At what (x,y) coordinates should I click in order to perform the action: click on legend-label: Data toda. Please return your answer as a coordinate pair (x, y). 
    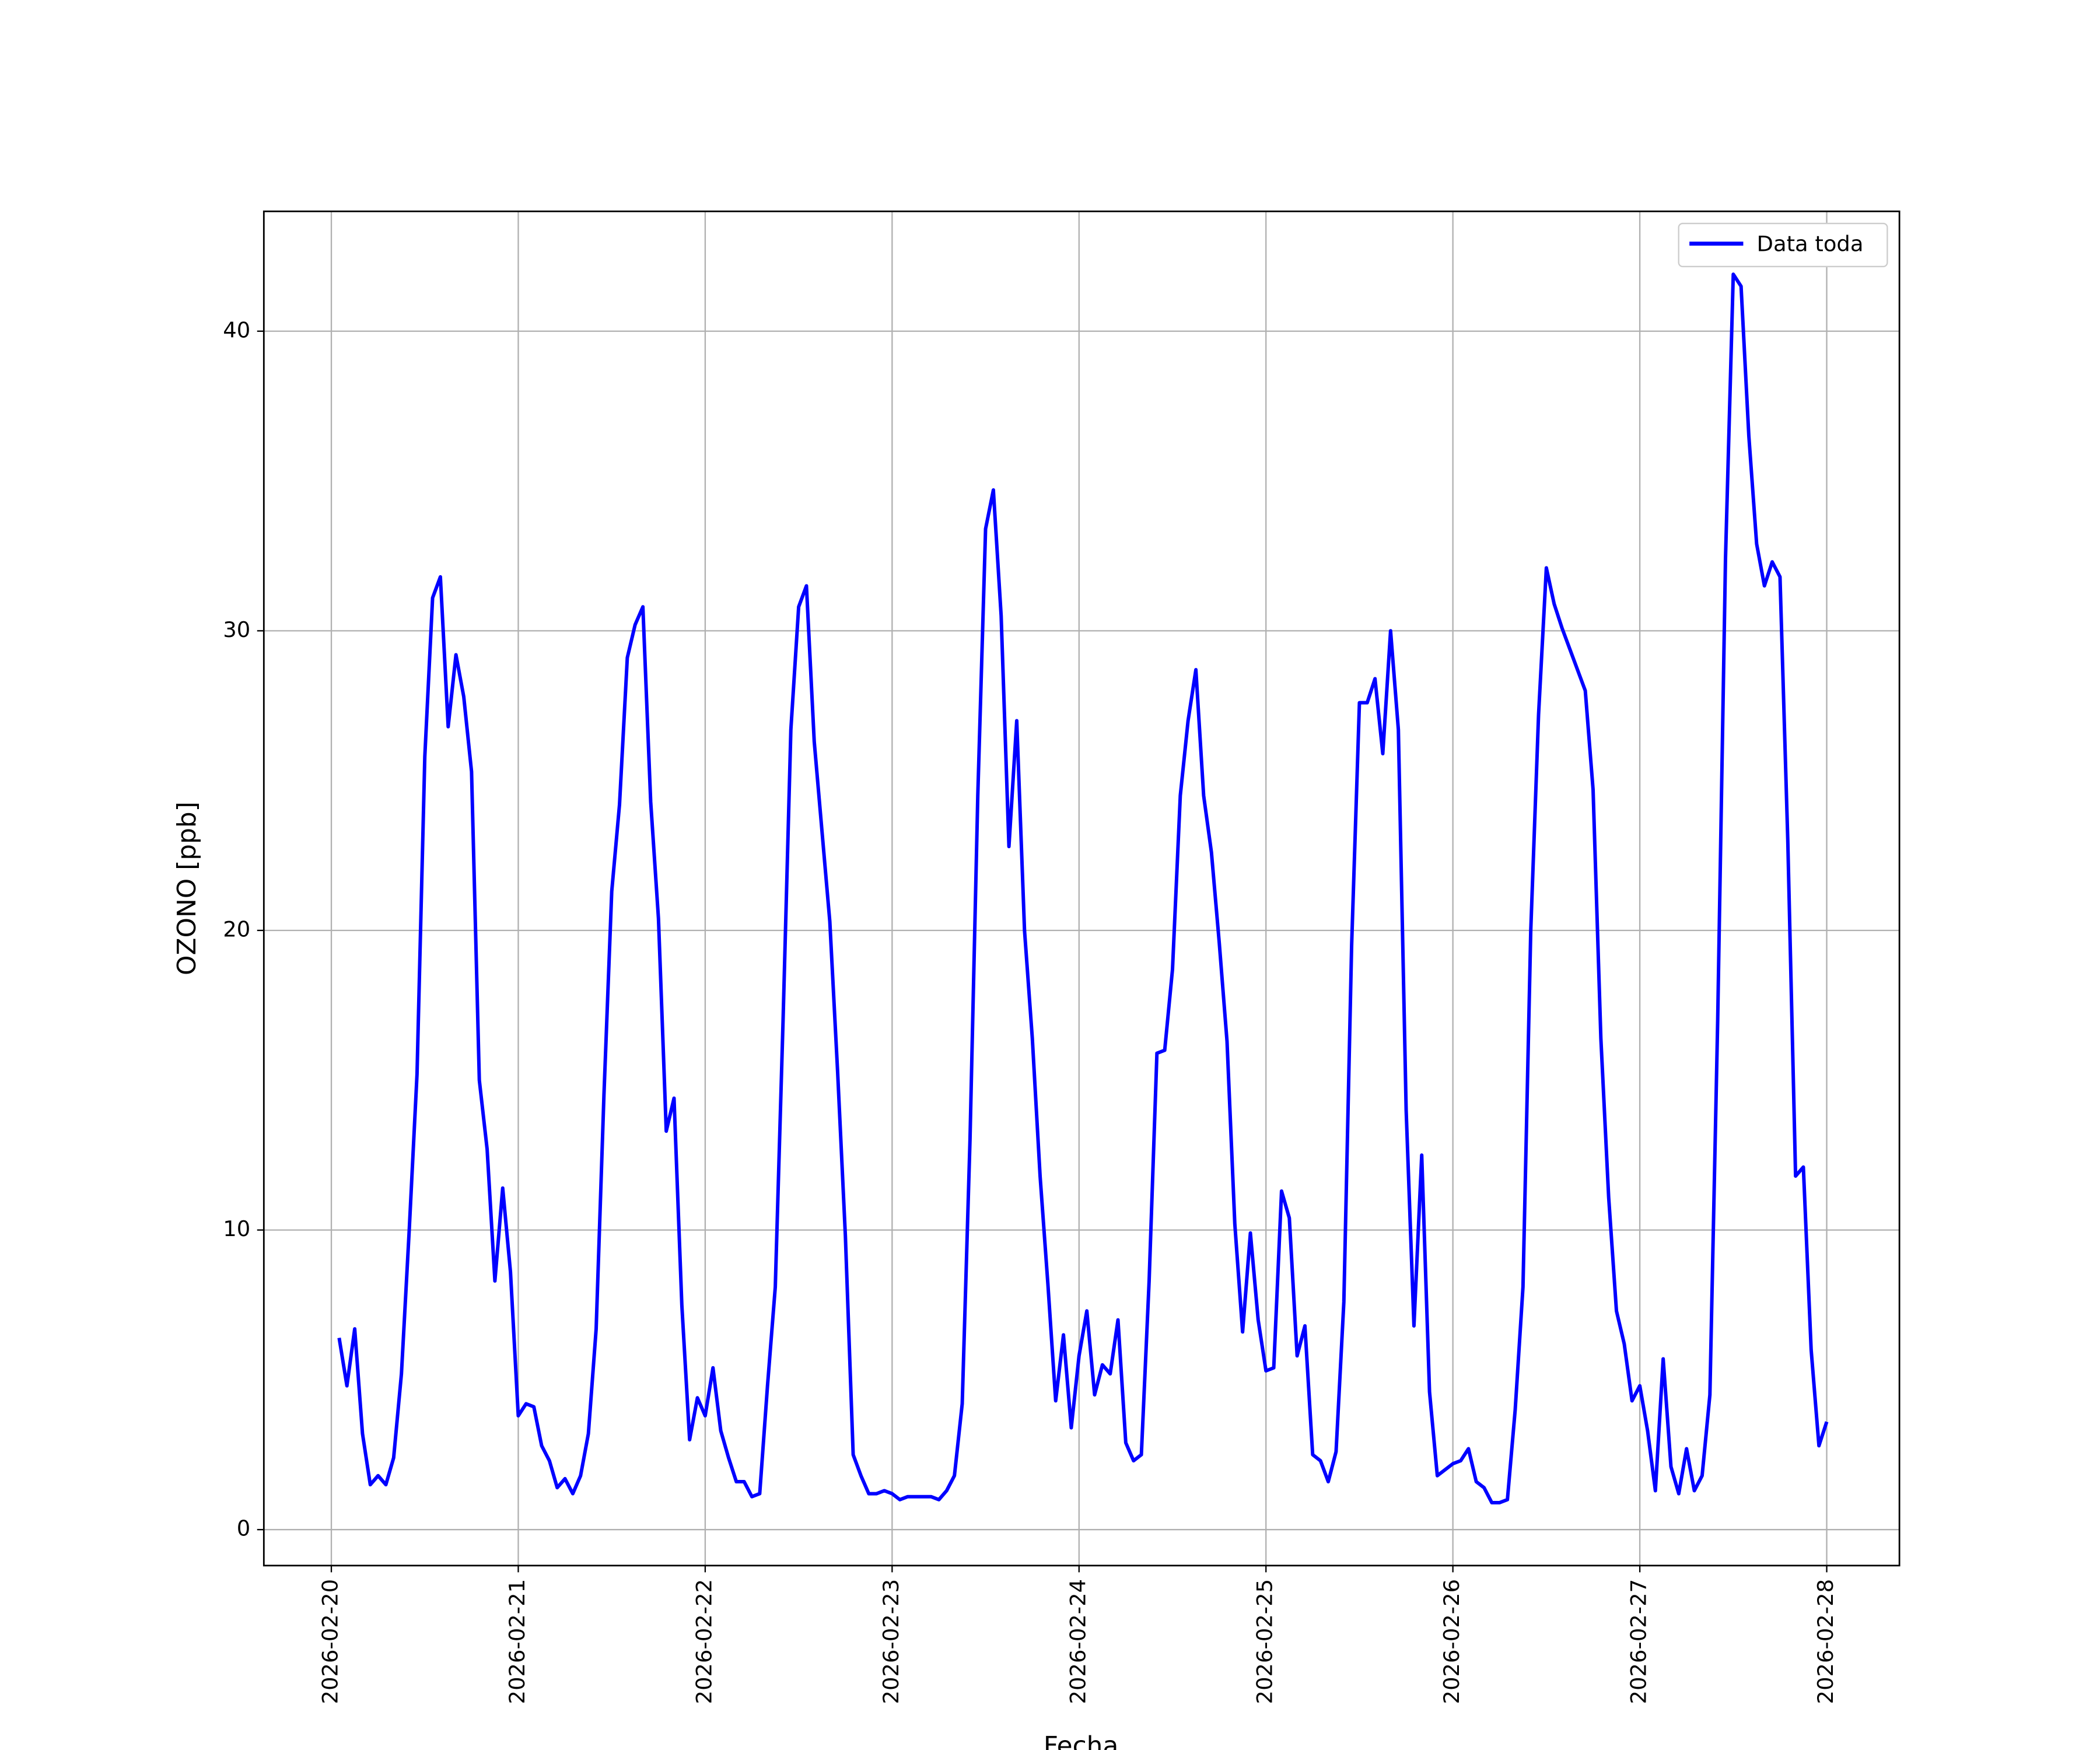
    Looking at the image, I should click on (1810, 244).